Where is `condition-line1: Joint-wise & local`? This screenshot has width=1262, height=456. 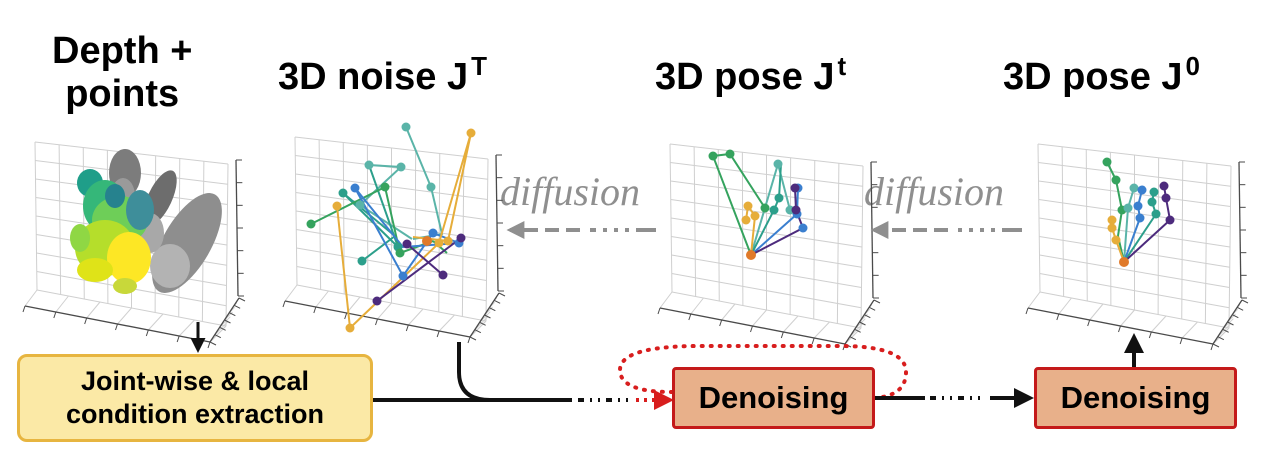 condition-line1: Joint-wise & local is located at coordinates (195, 381).